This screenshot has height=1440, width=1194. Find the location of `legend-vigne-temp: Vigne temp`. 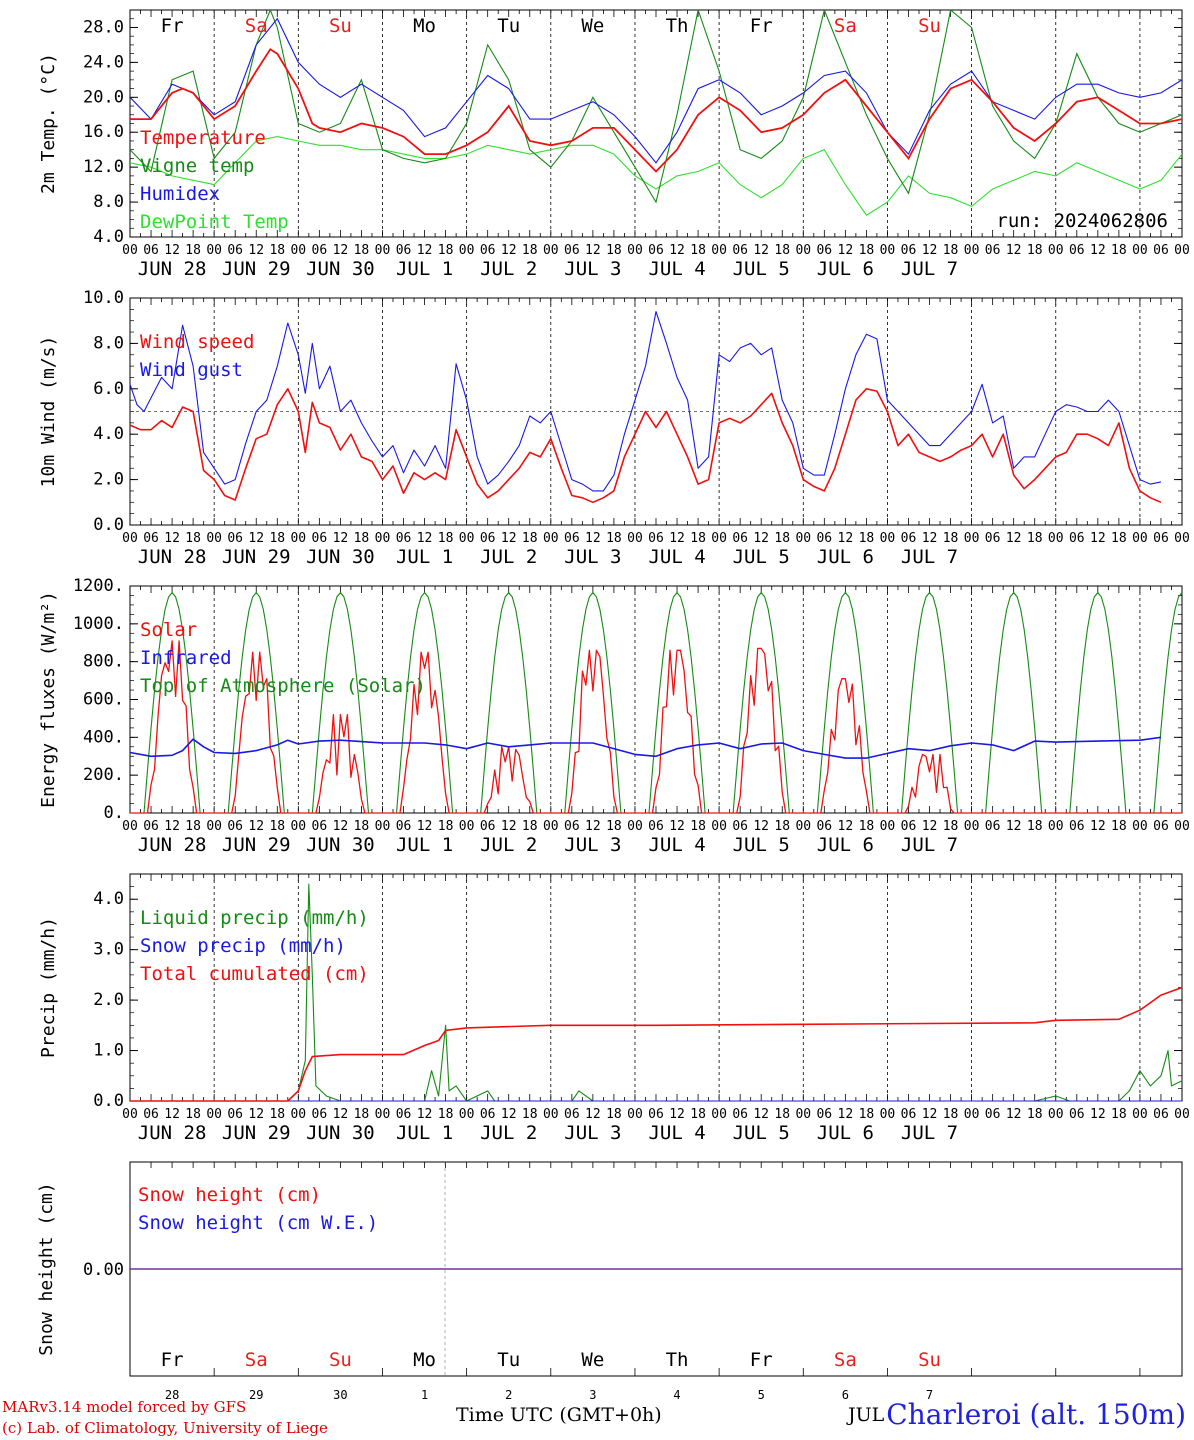

legend-vigne-temp: Vigne temp is located at coordinates (197, 166).